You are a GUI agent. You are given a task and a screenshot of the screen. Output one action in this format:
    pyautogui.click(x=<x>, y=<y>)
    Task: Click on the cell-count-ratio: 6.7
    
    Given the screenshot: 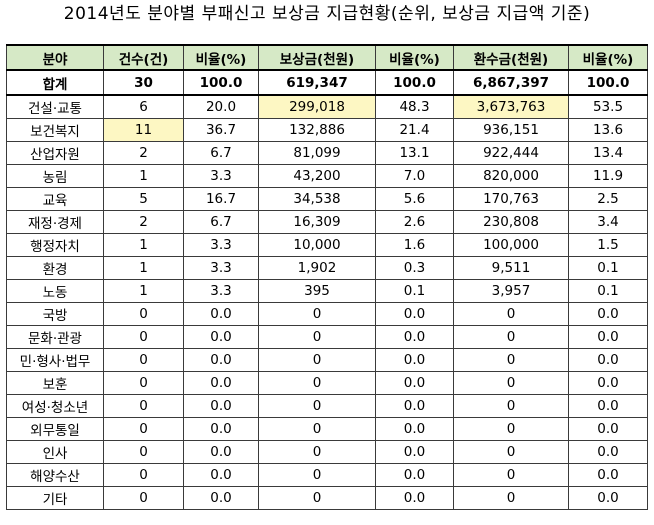 What is the action you would take?
    pyautogui.click(x=221, y=222)
    